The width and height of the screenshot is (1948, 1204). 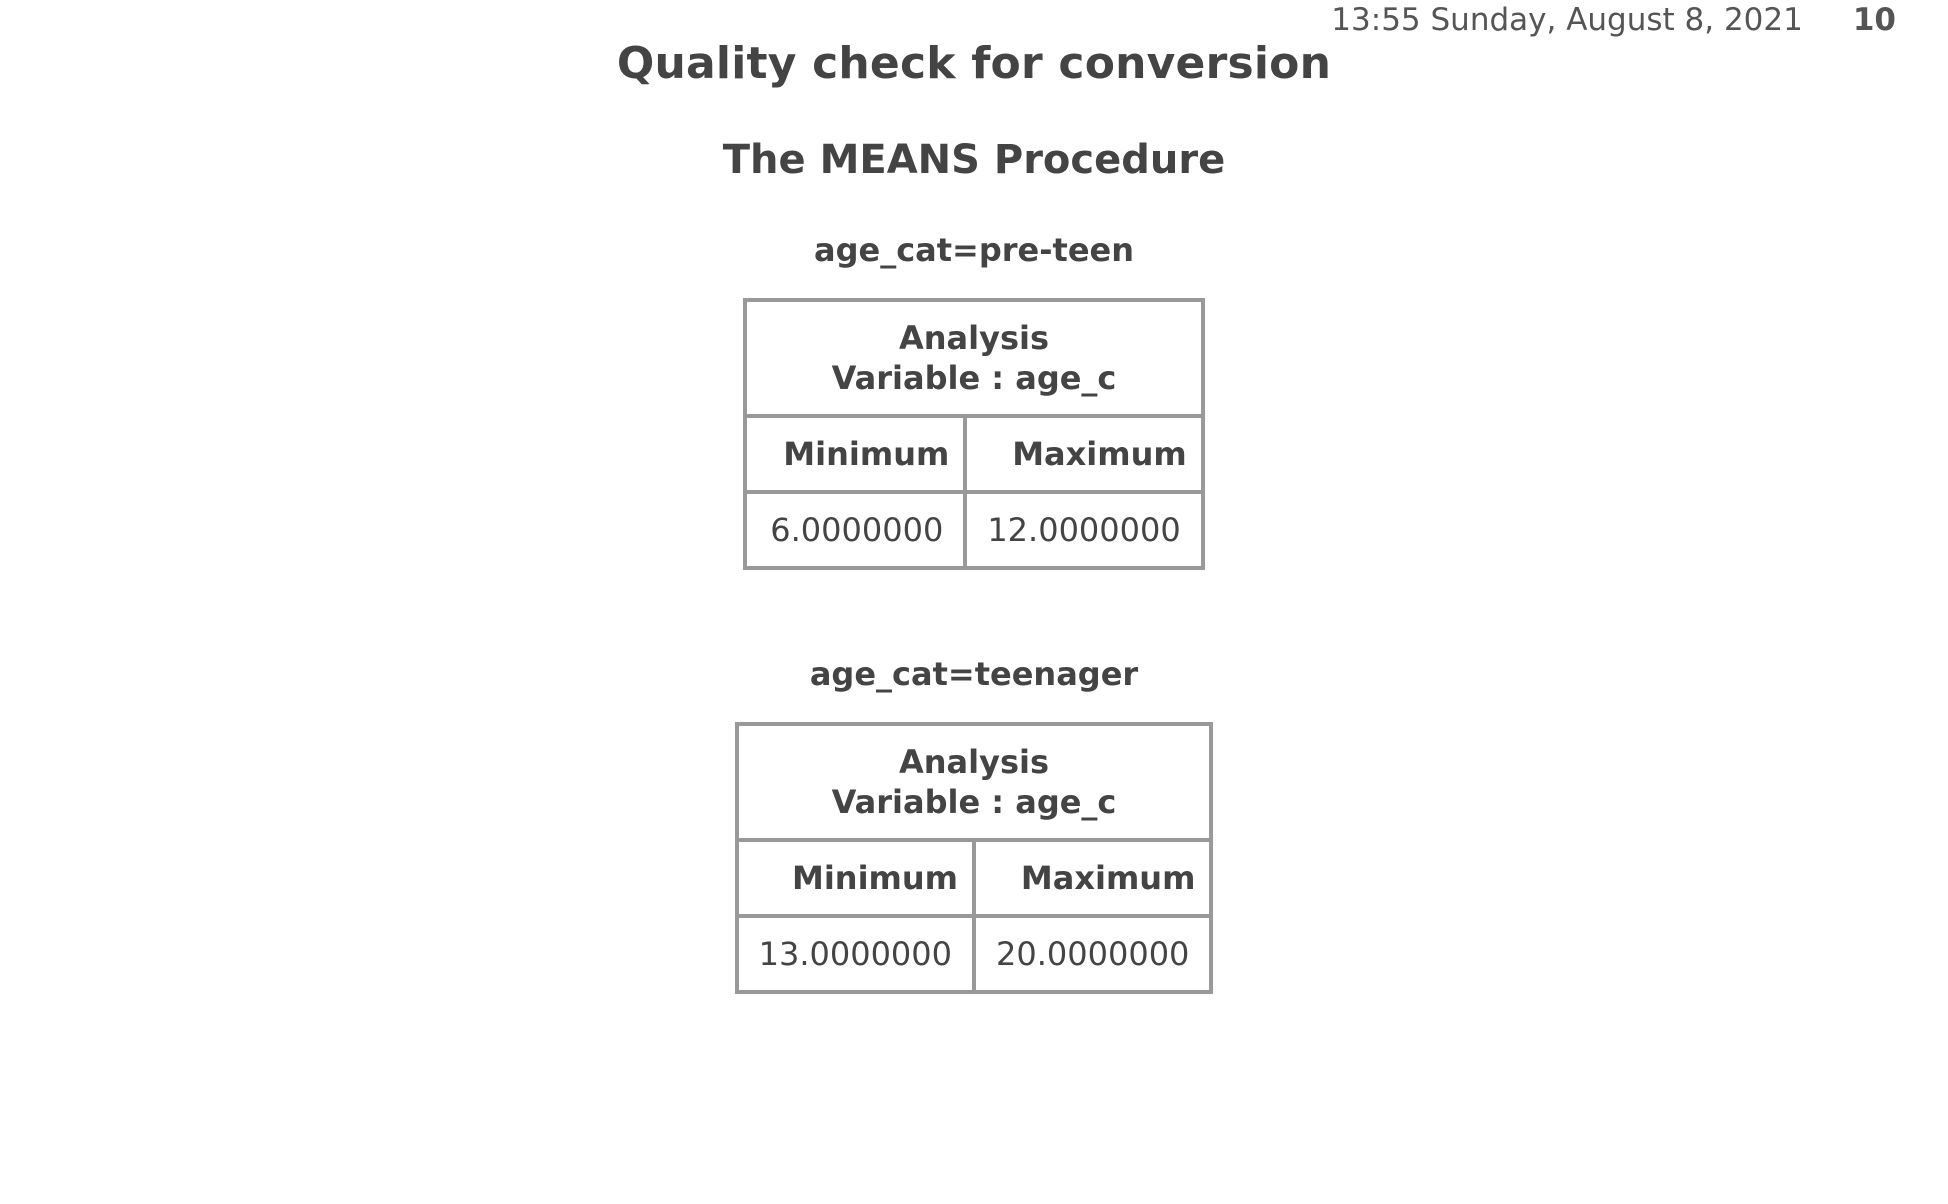 I want to click on by-group-label: age_cat=pre-teen, so click(x=974, y=250).